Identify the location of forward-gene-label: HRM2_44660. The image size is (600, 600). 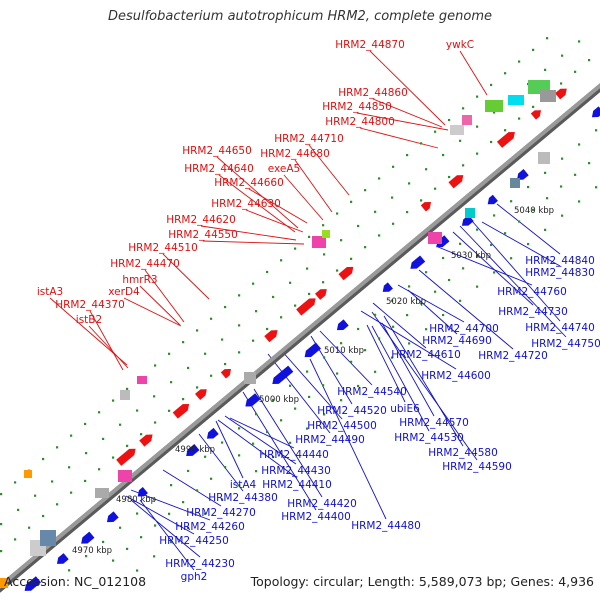
(249, 183).